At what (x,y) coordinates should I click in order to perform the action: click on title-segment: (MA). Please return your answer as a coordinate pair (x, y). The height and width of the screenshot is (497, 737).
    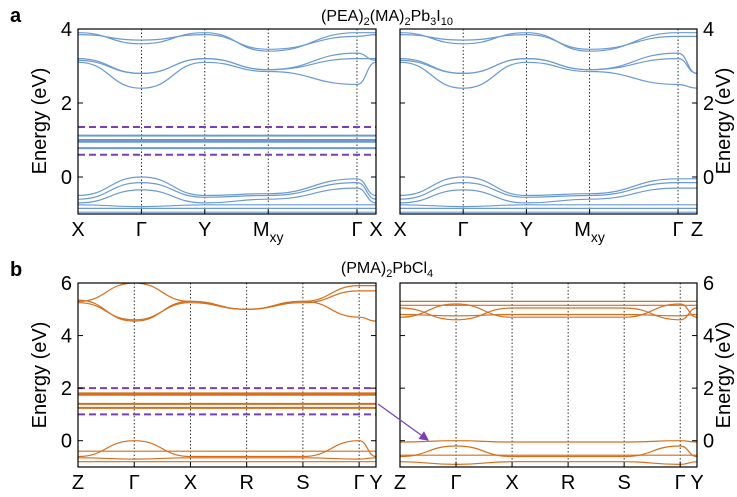
    Looking at the image, I should click on (387, 16).